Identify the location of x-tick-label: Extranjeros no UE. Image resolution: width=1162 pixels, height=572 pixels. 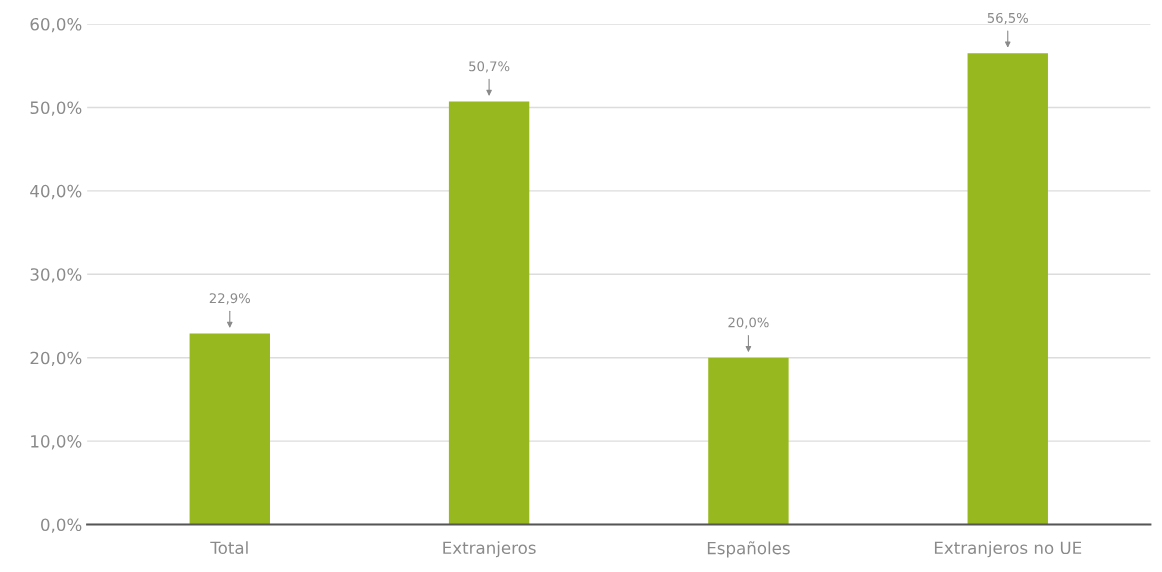
(1008, 549).